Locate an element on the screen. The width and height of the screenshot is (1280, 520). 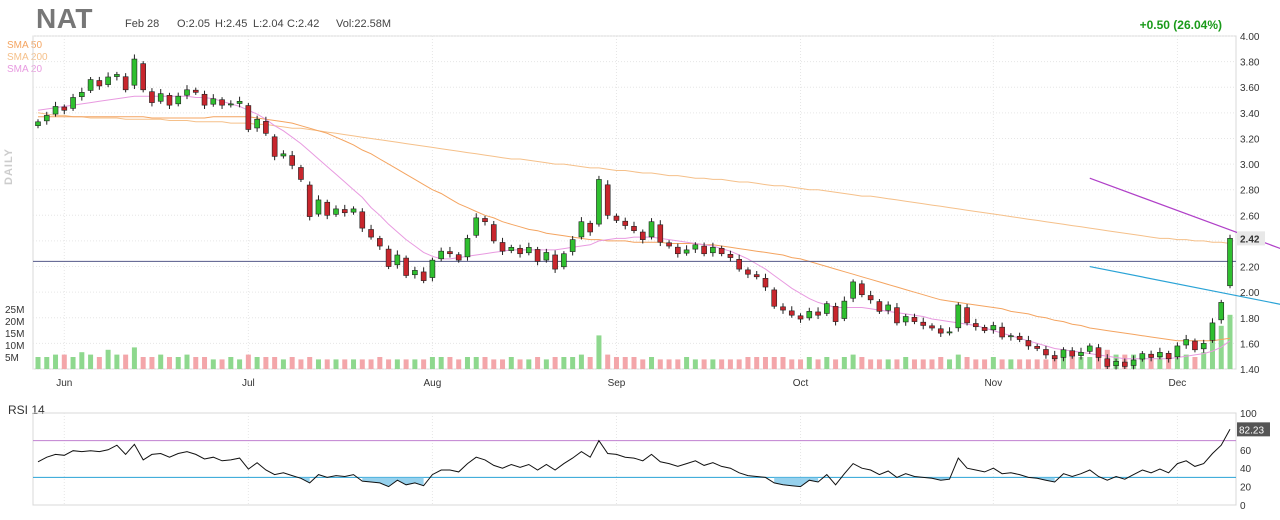
price-tick-label: 4.00 is located at coordinates (1250, 37).